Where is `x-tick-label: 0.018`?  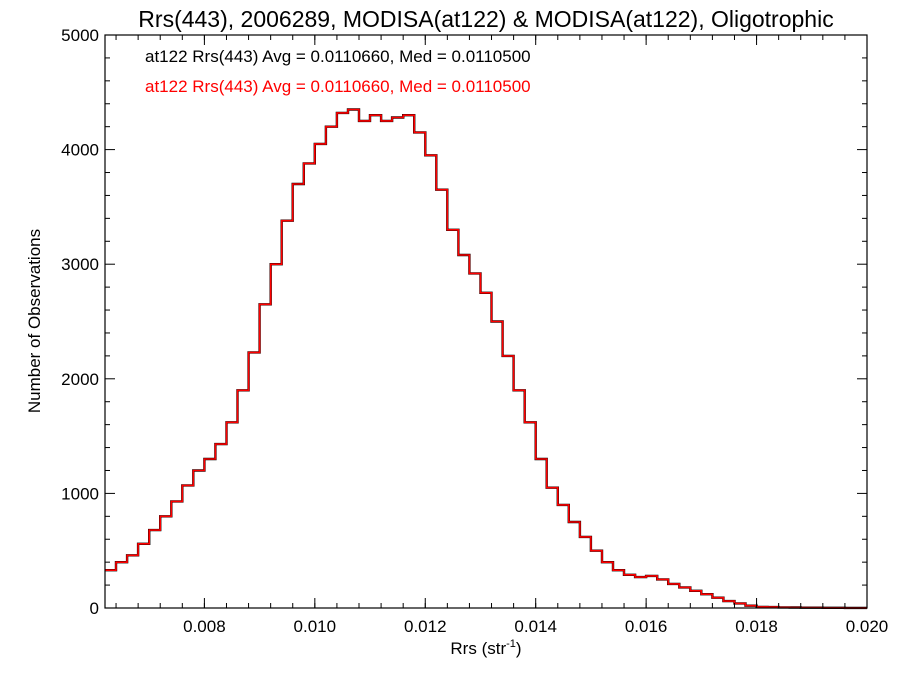
x-tick-label: 0.018 is located at coordinates (756, 626).